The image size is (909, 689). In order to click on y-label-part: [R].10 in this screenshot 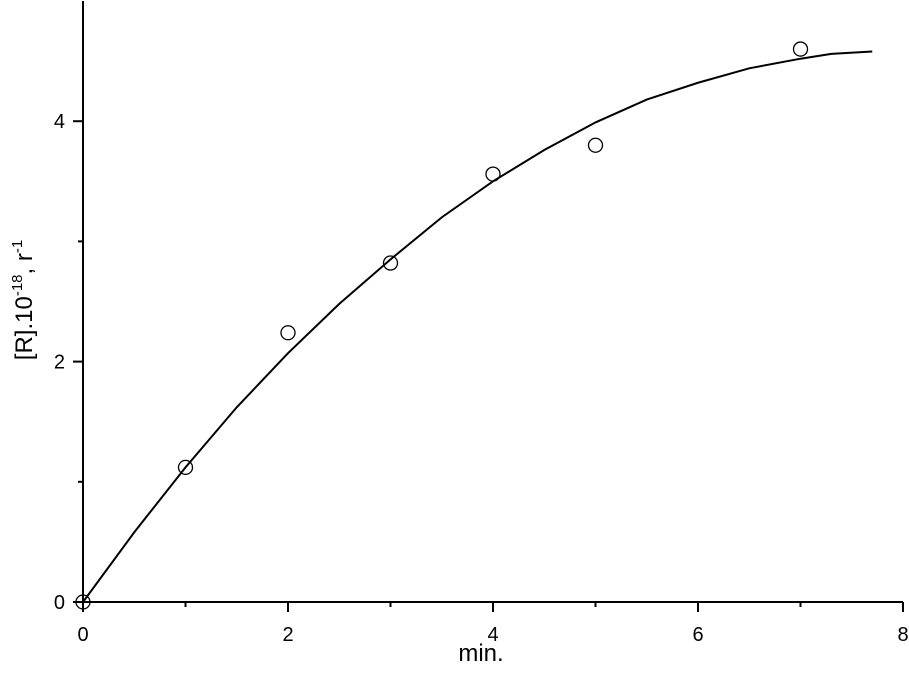, I will do `click(24, 328)`.